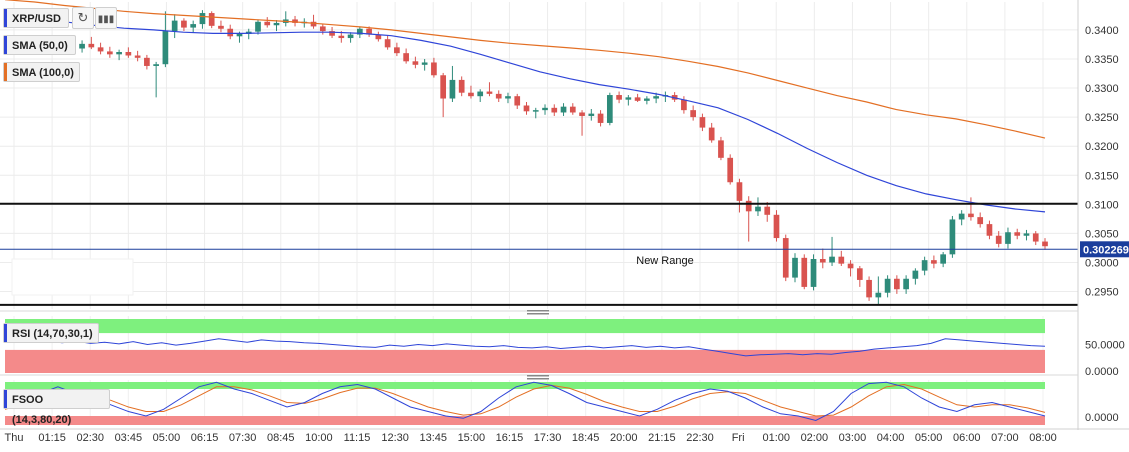 This screenshot has height=452, width=1129. Describe the element at coordinates (664, 261) in the screenshot. I see `new-range-annotation: New Range` at that location.